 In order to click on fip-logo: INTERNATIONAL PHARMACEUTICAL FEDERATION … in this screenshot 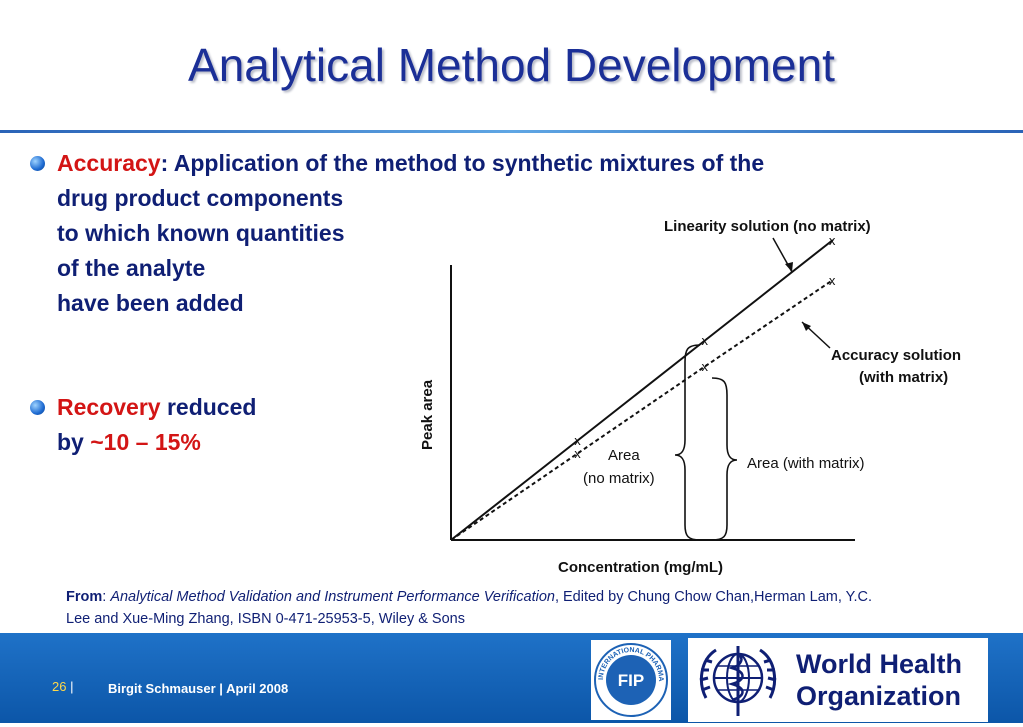, I will do `click(629, 677)`.